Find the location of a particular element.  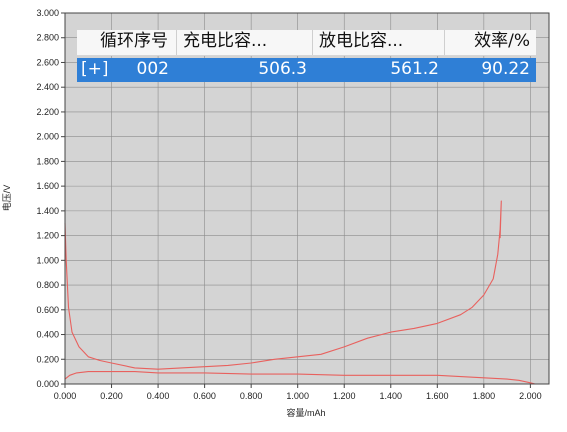

y-tick-label: 1.000 is located at coordinates (47, 260).